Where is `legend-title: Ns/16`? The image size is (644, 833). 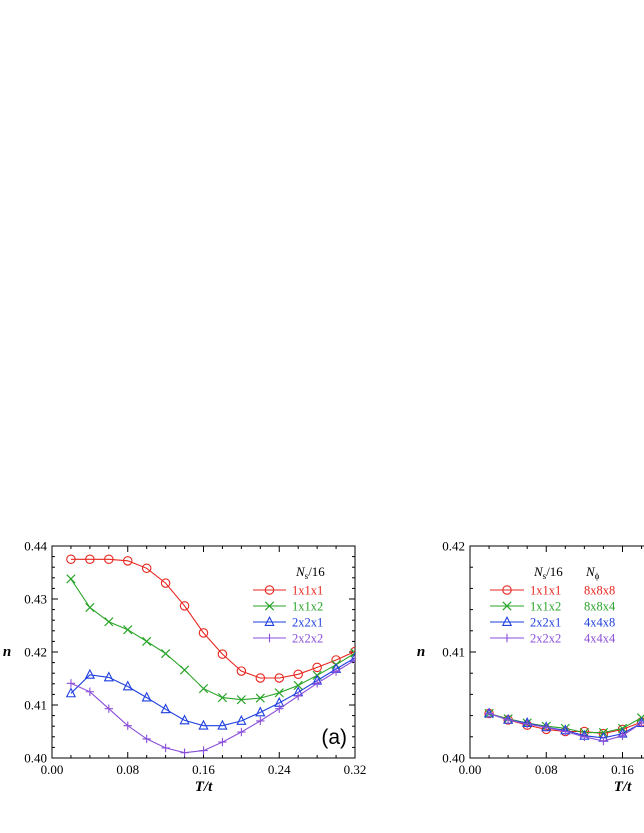 legend-title: Ns/16 is located at coordinates (310, 572).